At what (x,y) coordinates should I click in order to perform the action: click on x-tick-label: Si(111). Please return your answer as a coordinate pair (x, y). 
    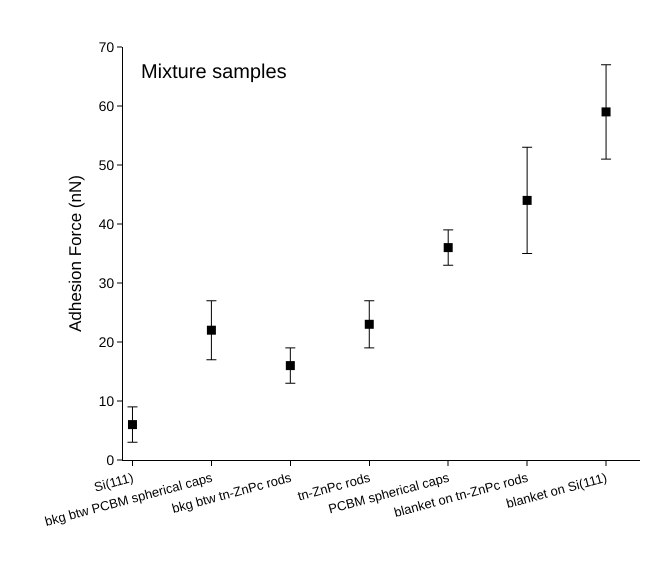
    Looking at the image, I should click on (113, 482).